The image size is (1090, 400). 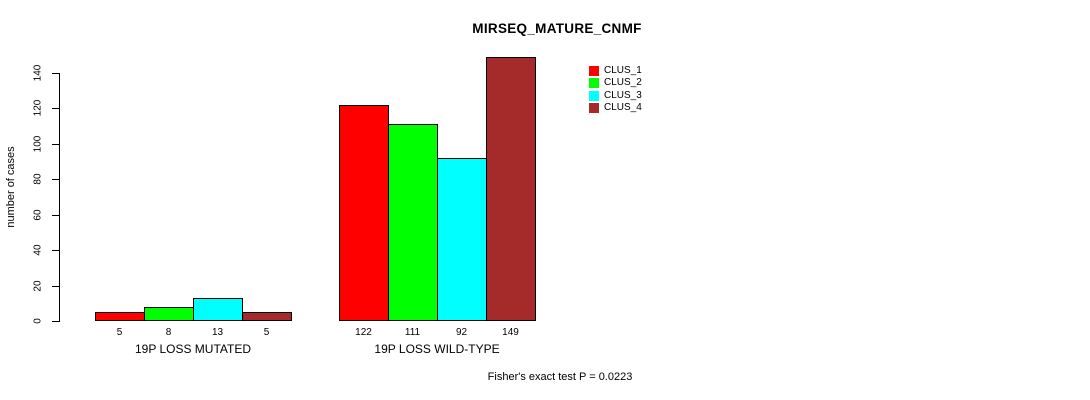 I want to click on x-category-label: 19P LOSS MUTATED, so click(x=193, y=349).